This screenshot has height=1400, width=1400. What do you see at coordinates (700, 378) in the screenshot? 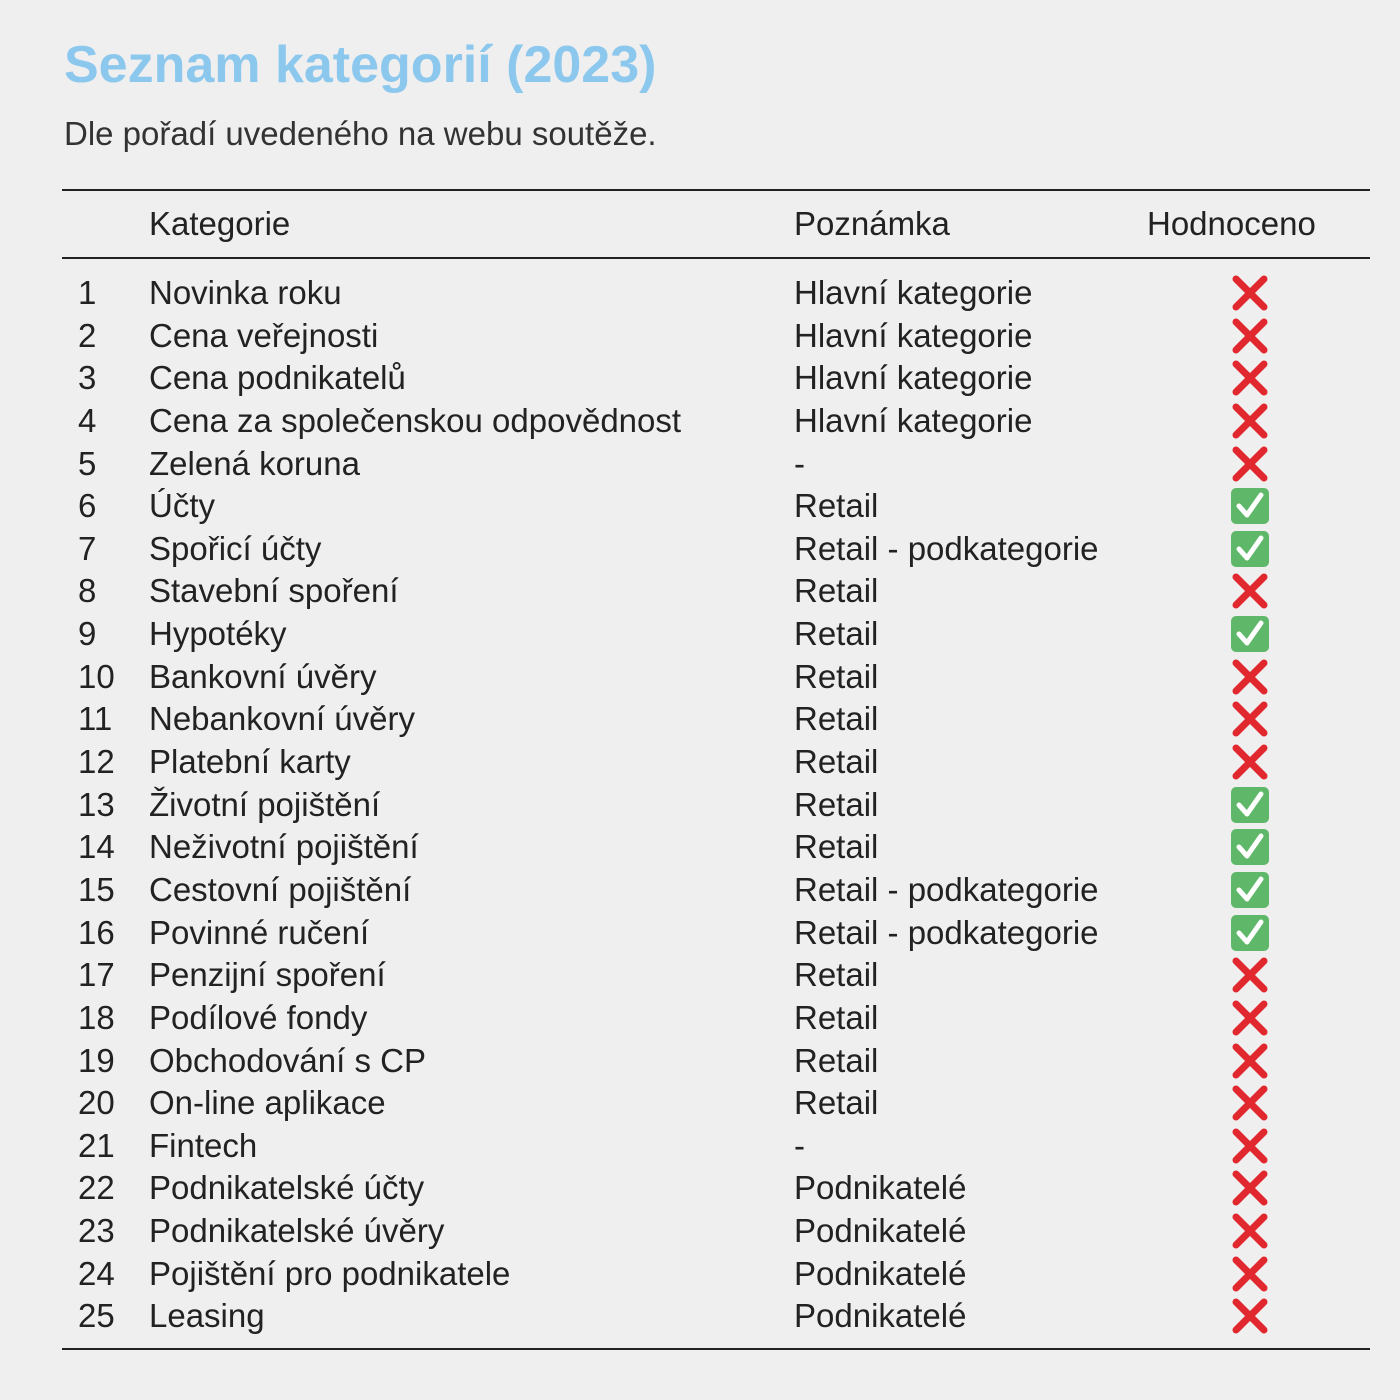
I see `table-row: 3 Cena podnikatelů Hlavní kategorie` at bounding box center [700, 378].